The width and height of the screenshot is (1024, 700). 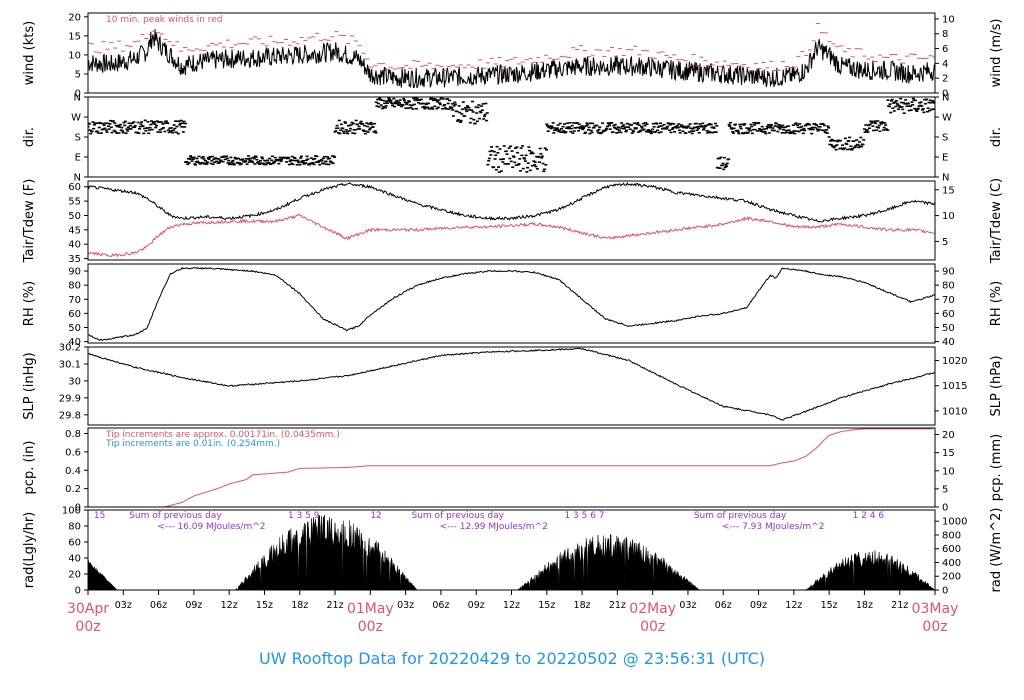 What do you see at coordinates (29, 386) in the screenshot?
I see `slp-ylabel: SLP (inHg)` at bounding box center [29, 386].